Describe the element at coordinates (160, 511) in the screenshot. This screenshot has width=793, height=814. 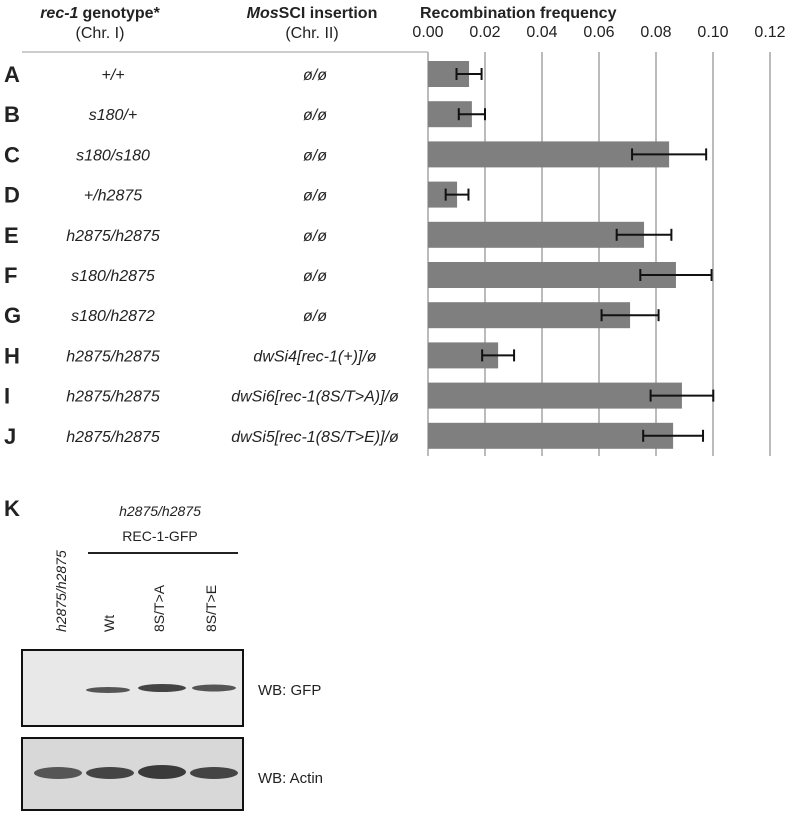
I see `k-genotype: h2875/h2875` at that location.